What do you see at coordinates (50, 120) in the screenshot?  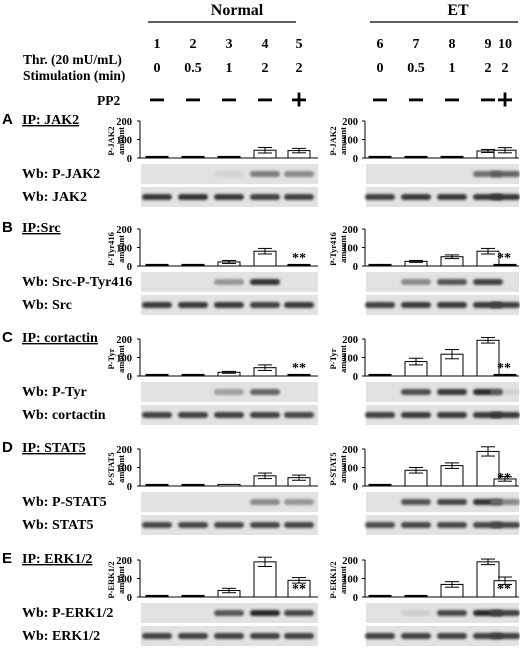 I see `ip-label: IP: JAK2` at bounding box center [50, 120].